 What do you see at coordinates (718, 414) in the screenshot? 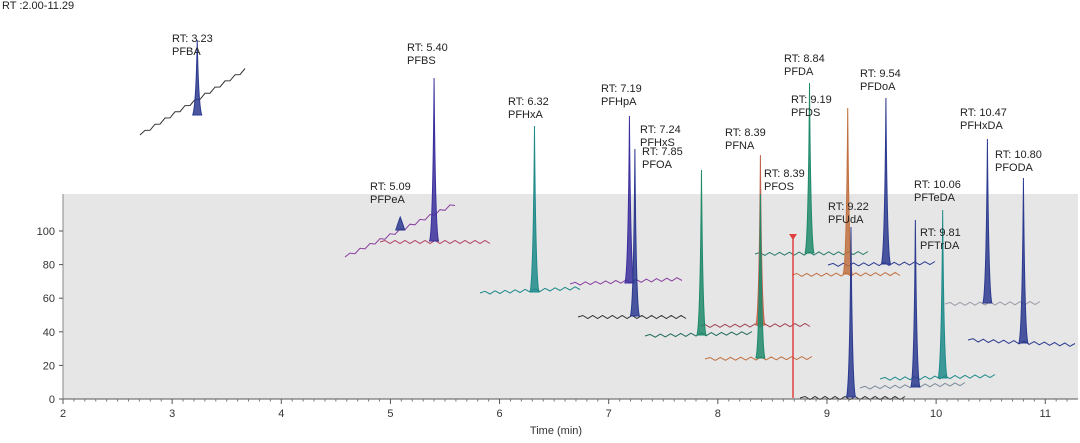
I see `x-tick-label: 8` at bounding box center [718, 414].